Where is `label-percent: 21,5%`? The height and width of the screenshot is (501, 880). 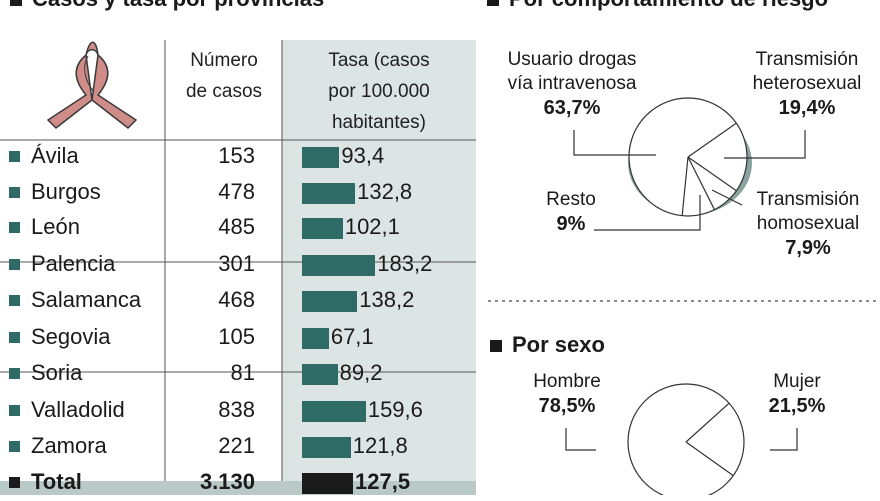
label-percent: 21,5% is located at coordinates (797, 406).